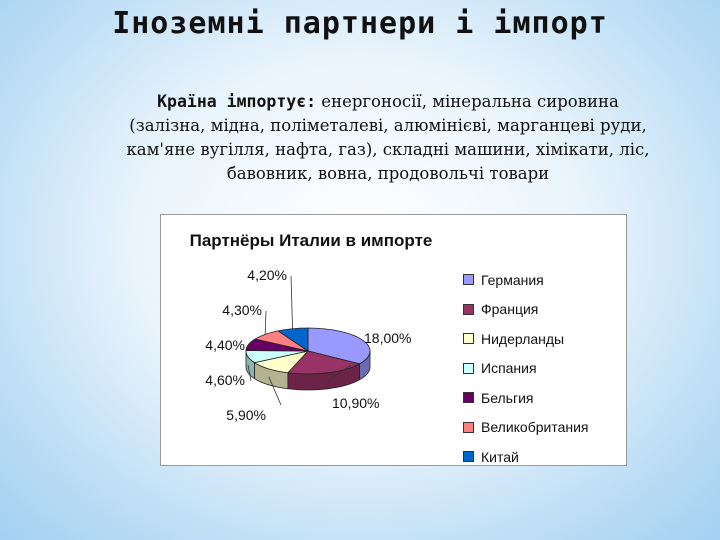 The height and width of the screenshot is (540, 720). Describe the element at coordinates (355, 403) in the screenshot. I see `data-label-1: 10,90%` at that location.